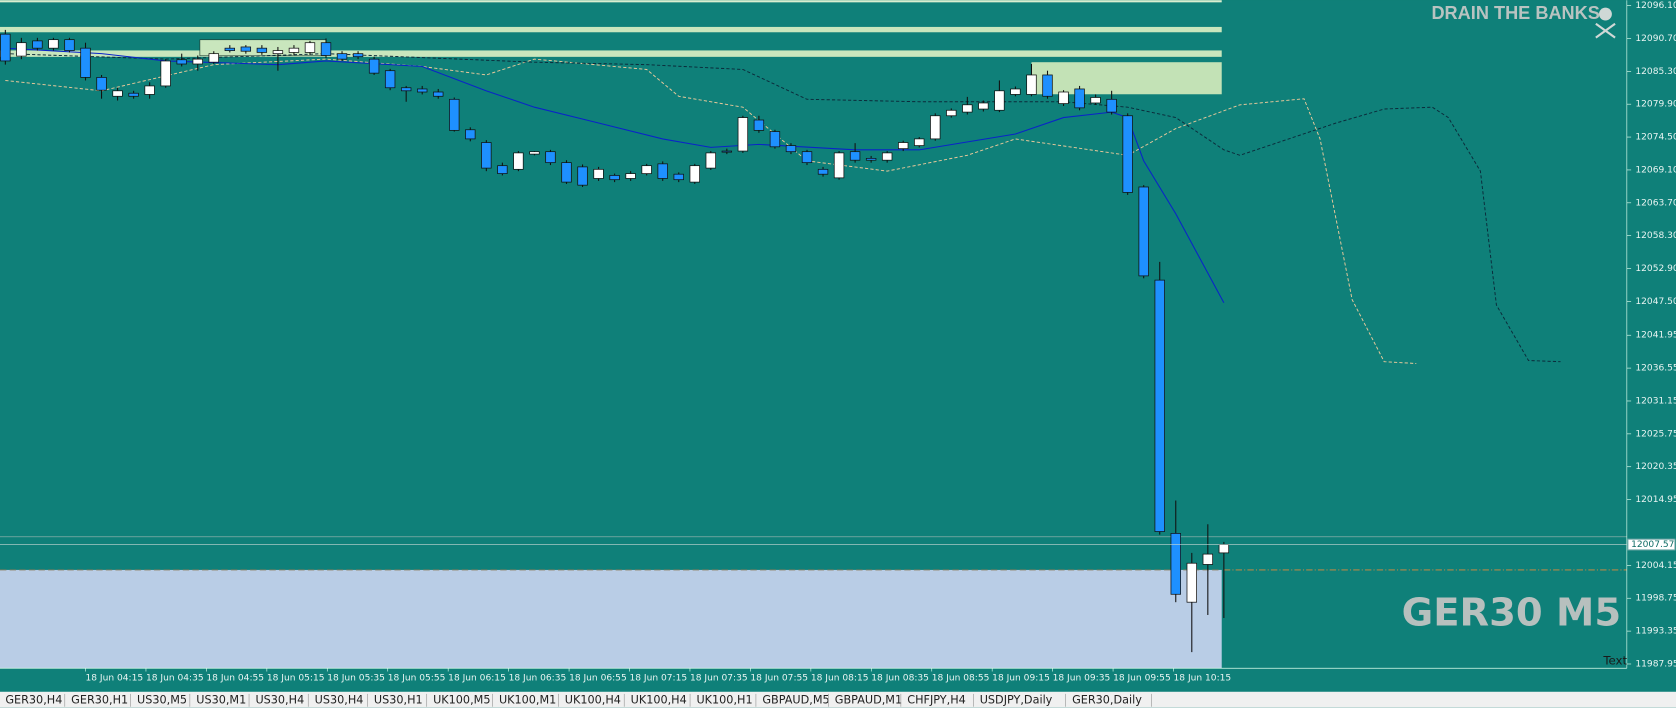  What do you see at coordinates (1655, 72) in the screenshot?
I see `y-tick-label: 12085.30` at bounding box center [1655, 72].